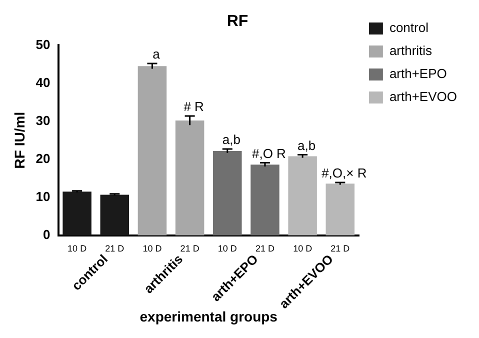 The width and height of the screenshot is (479, 338). I want to click on y-tick-label: 40, so click(43, 82).